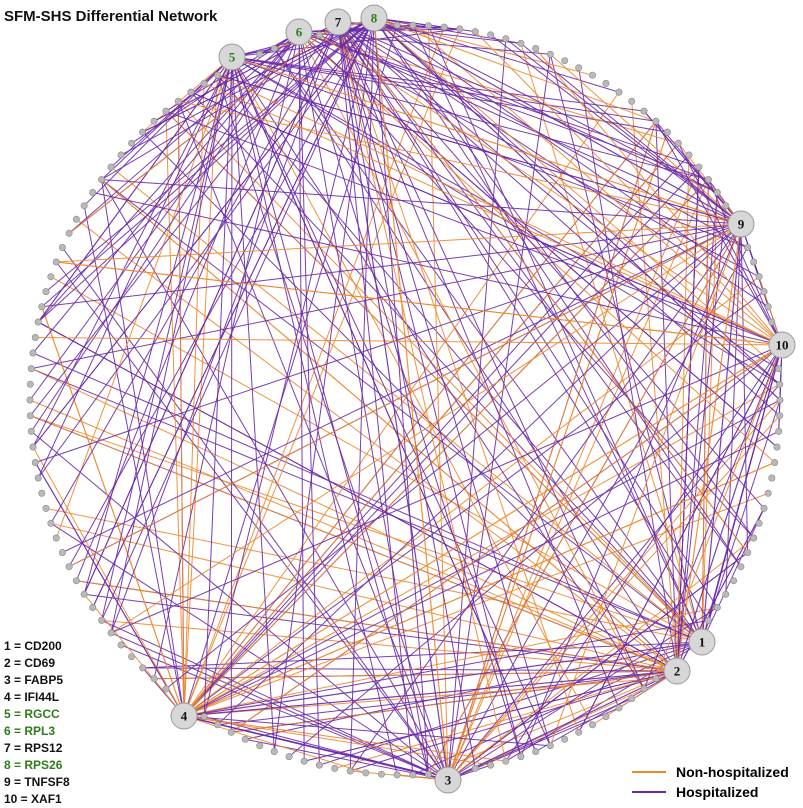  Describe the element at coordinates (37, 782) in the screenshot. I see `gene-key-entry: 9 = TNFSF8` at that location.